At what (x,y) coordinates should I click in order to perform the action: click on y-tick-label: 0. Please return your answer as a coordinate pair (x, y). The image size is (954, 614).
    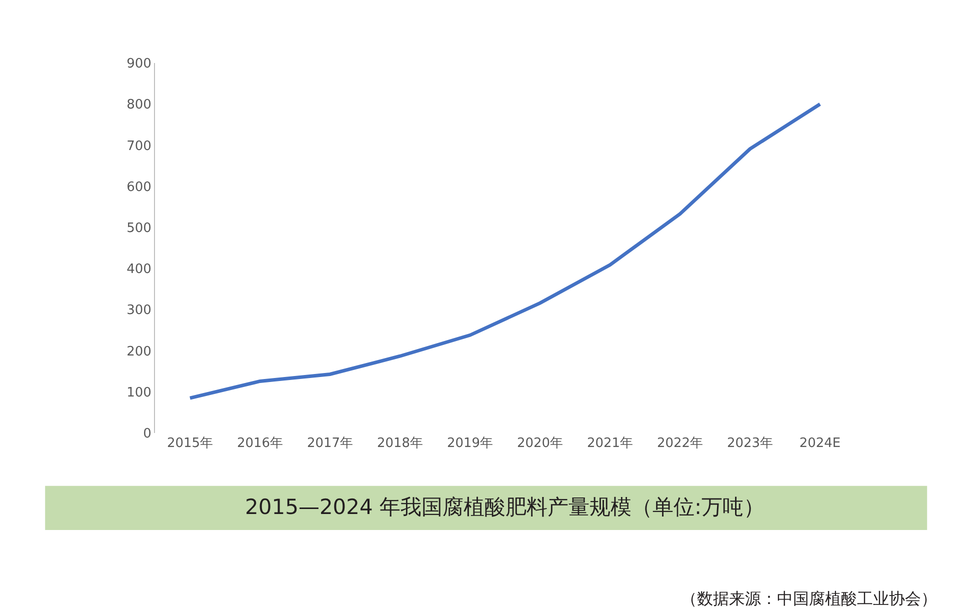
    Looking at the image, I should click on (147, 434).